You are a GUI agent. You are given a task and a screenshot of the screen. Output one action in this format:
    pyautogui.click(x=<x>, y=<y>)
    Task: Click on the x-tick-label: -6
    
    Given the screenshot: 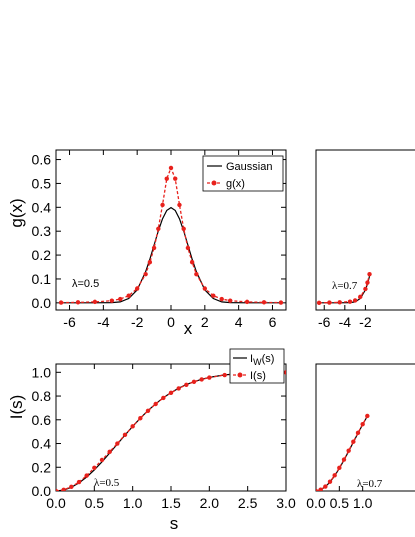 What is the action you would take?
    pyautogui.click(x=324, y=322)
    